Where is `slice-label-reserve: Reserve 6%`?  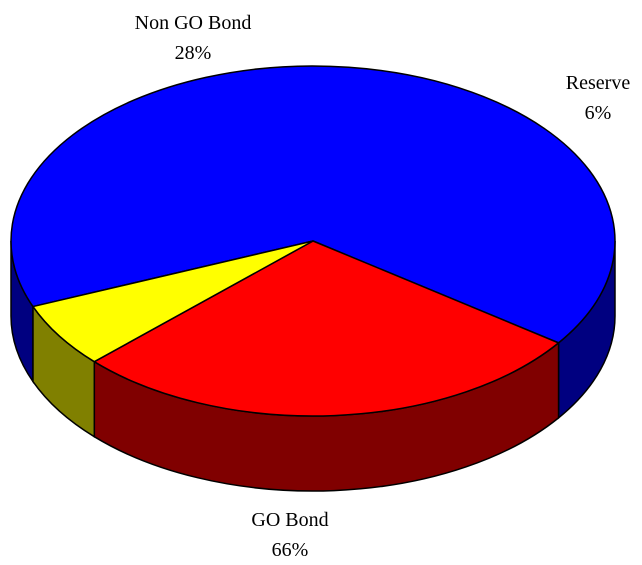
slice-label-reserve: Reserve 6% is located at coordinates (595, 98).